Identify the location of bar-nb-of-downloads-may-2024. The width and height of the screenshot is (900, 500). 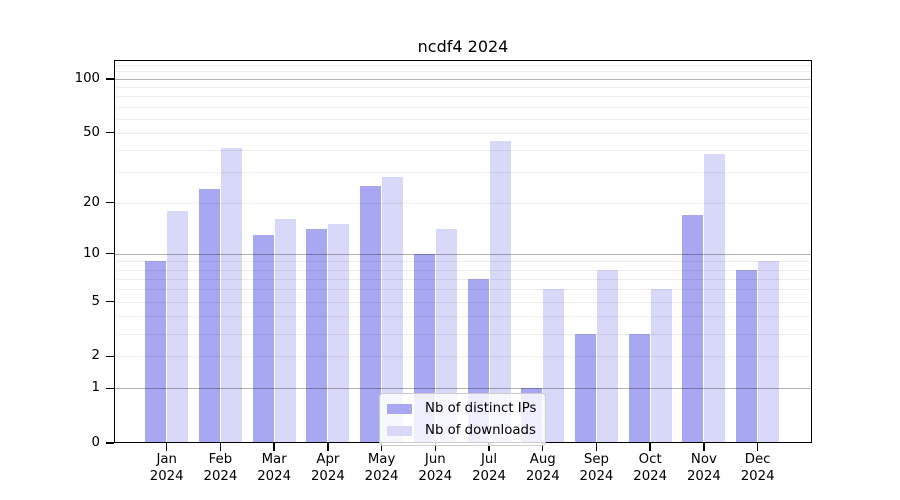
(393, 310).